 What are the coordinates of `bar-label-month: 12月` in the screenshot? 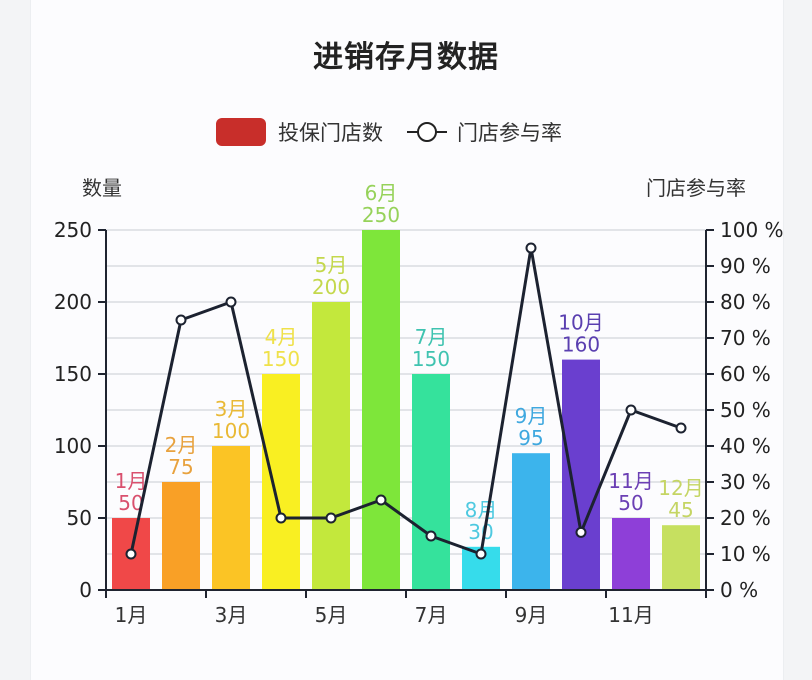 It's located at (680, 488).